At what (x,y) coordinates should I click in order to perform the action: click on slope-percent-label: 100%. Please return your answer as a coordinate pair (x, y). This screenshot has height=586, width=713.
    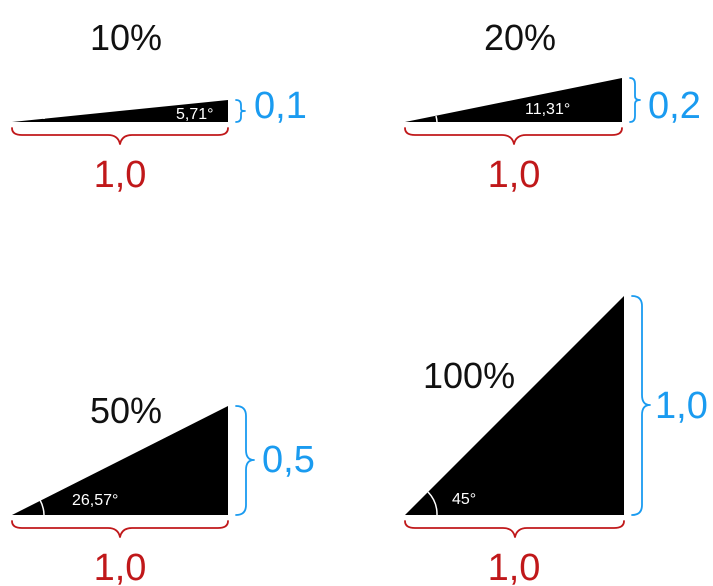
    Looking at the image, I should click on (469, 375).